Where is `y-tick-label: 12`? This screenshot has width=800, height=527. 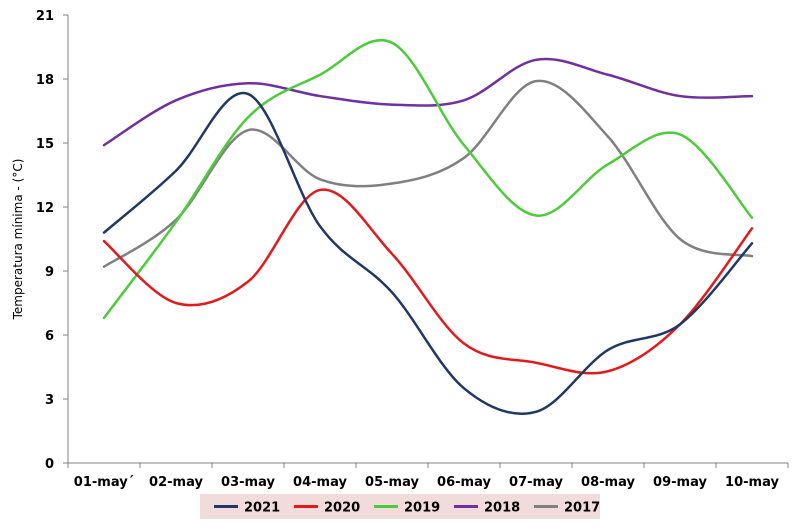
y-tick-label: 12 is located at coordinates (45, 208).